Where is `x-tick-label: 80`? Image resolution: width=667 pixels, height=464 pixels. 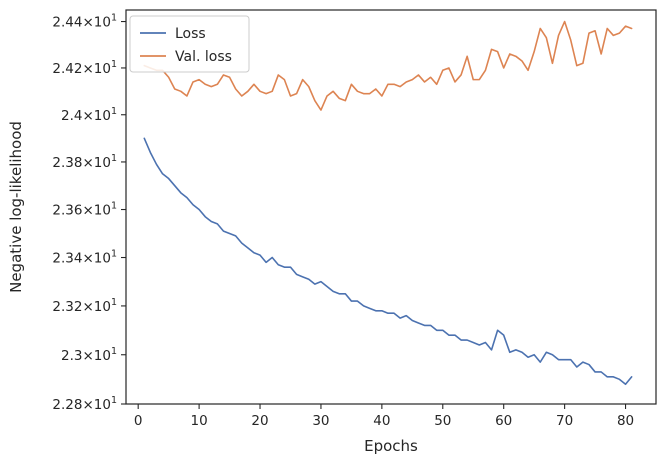 x-tick-label: 80 is located at coordinates (625, 421).